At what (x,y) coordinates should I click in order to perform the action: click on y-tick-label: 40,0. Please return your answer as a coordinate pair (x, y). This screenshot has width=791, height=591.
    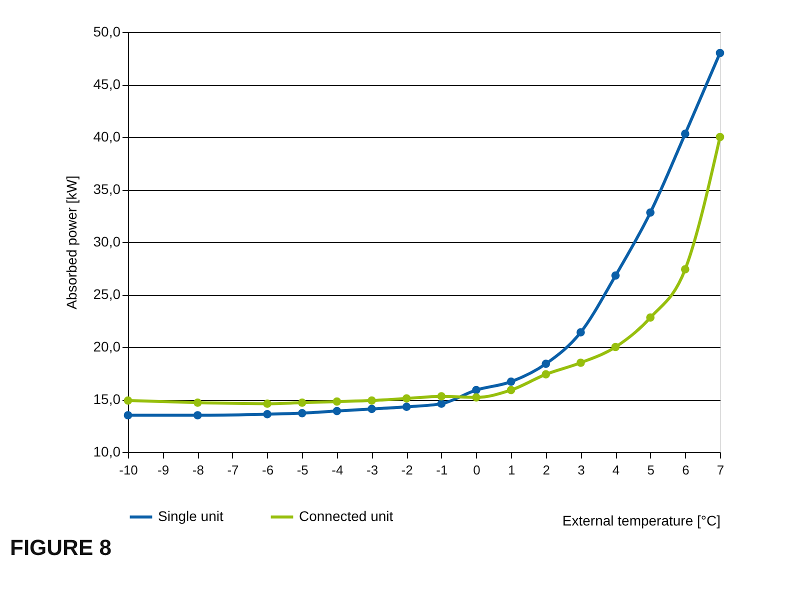
    Looking at the image, I should click on (107, 136).